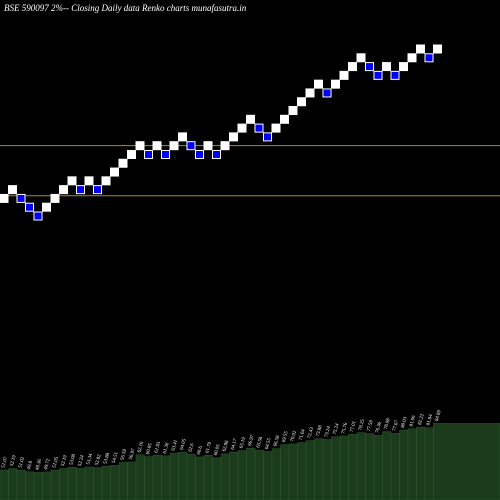  Describe the element at coordinates (184, 444) in the screenshot. I see `lower-label: 64.05` at that location.